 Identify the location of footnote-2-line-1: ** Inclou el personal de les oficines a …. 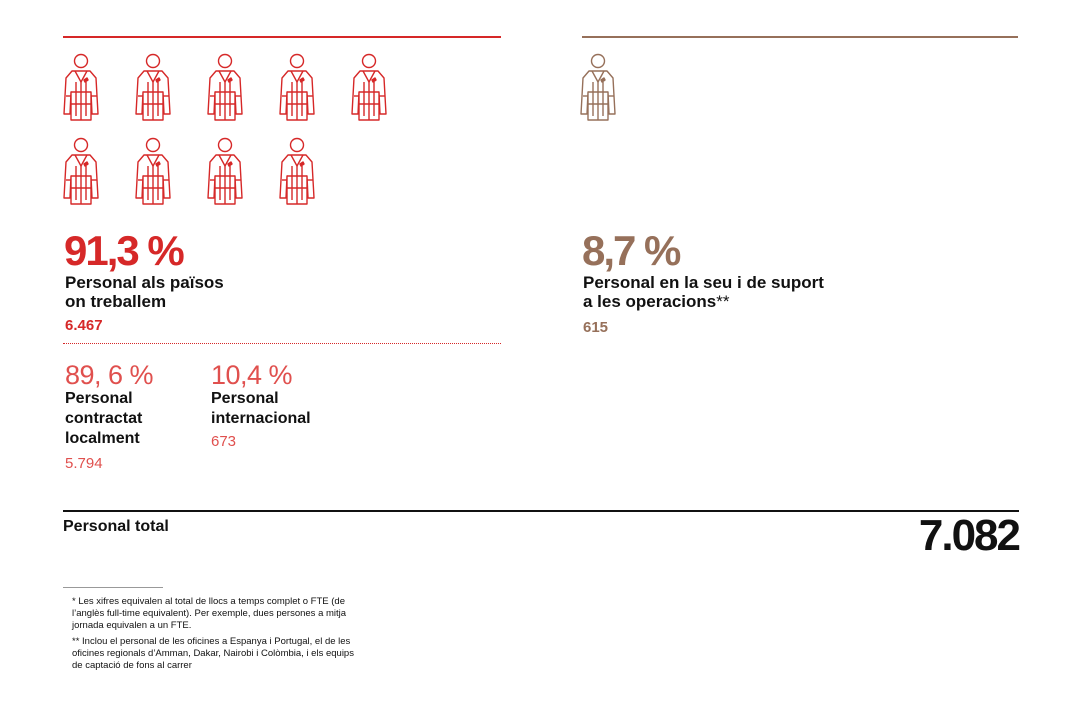
(211, 641).